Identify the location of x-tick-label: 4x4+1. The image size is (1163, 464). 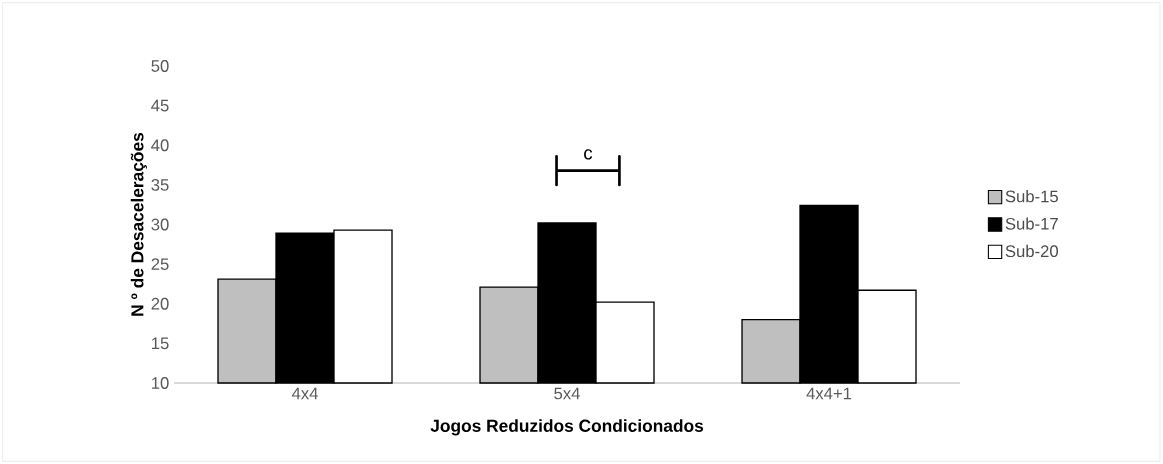
(829, 393).